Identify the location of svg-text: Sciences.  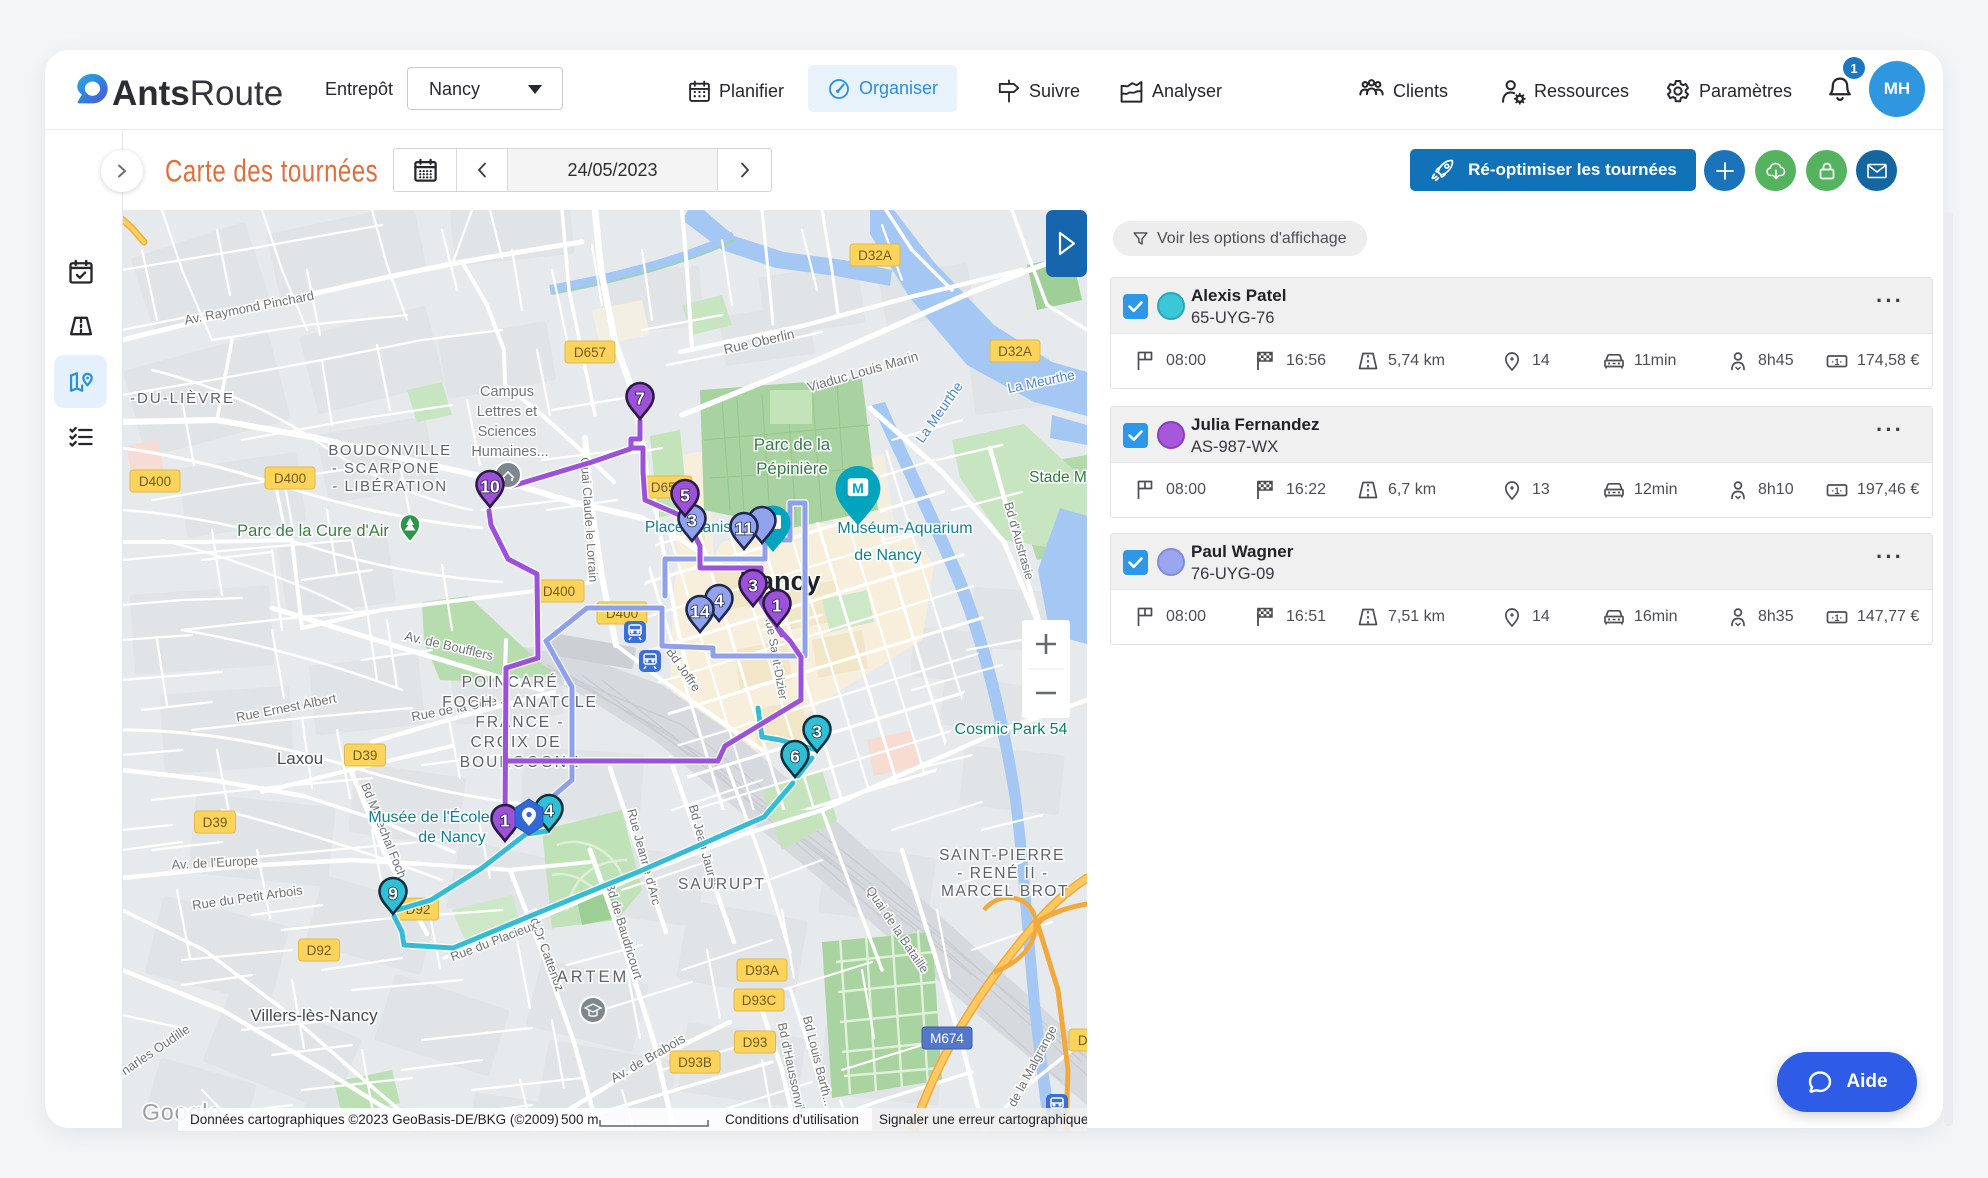
(507, 432).